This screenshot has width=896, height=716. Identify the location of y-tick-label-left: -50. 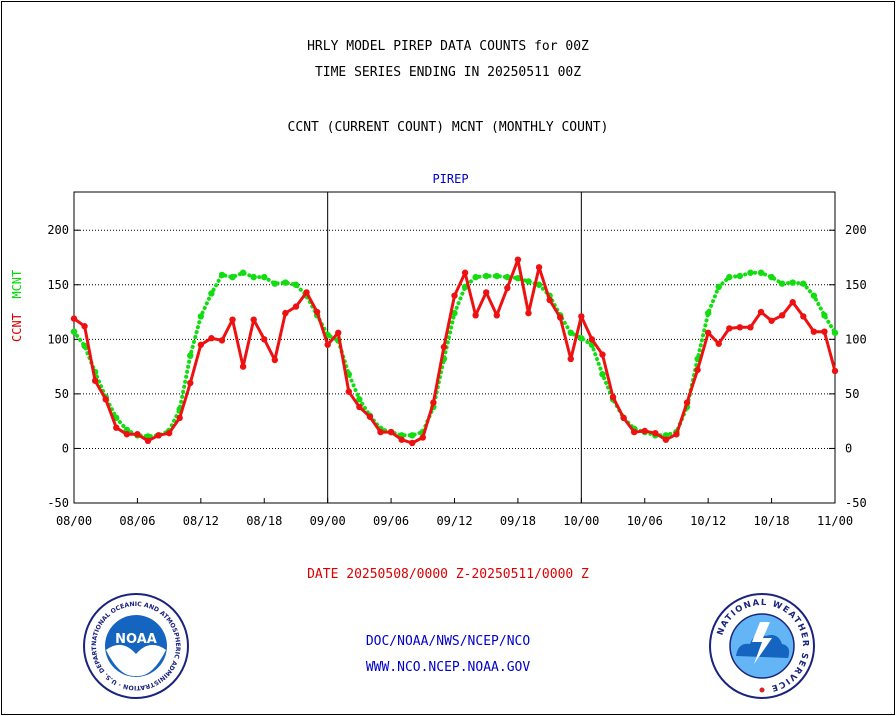
(58, 503).